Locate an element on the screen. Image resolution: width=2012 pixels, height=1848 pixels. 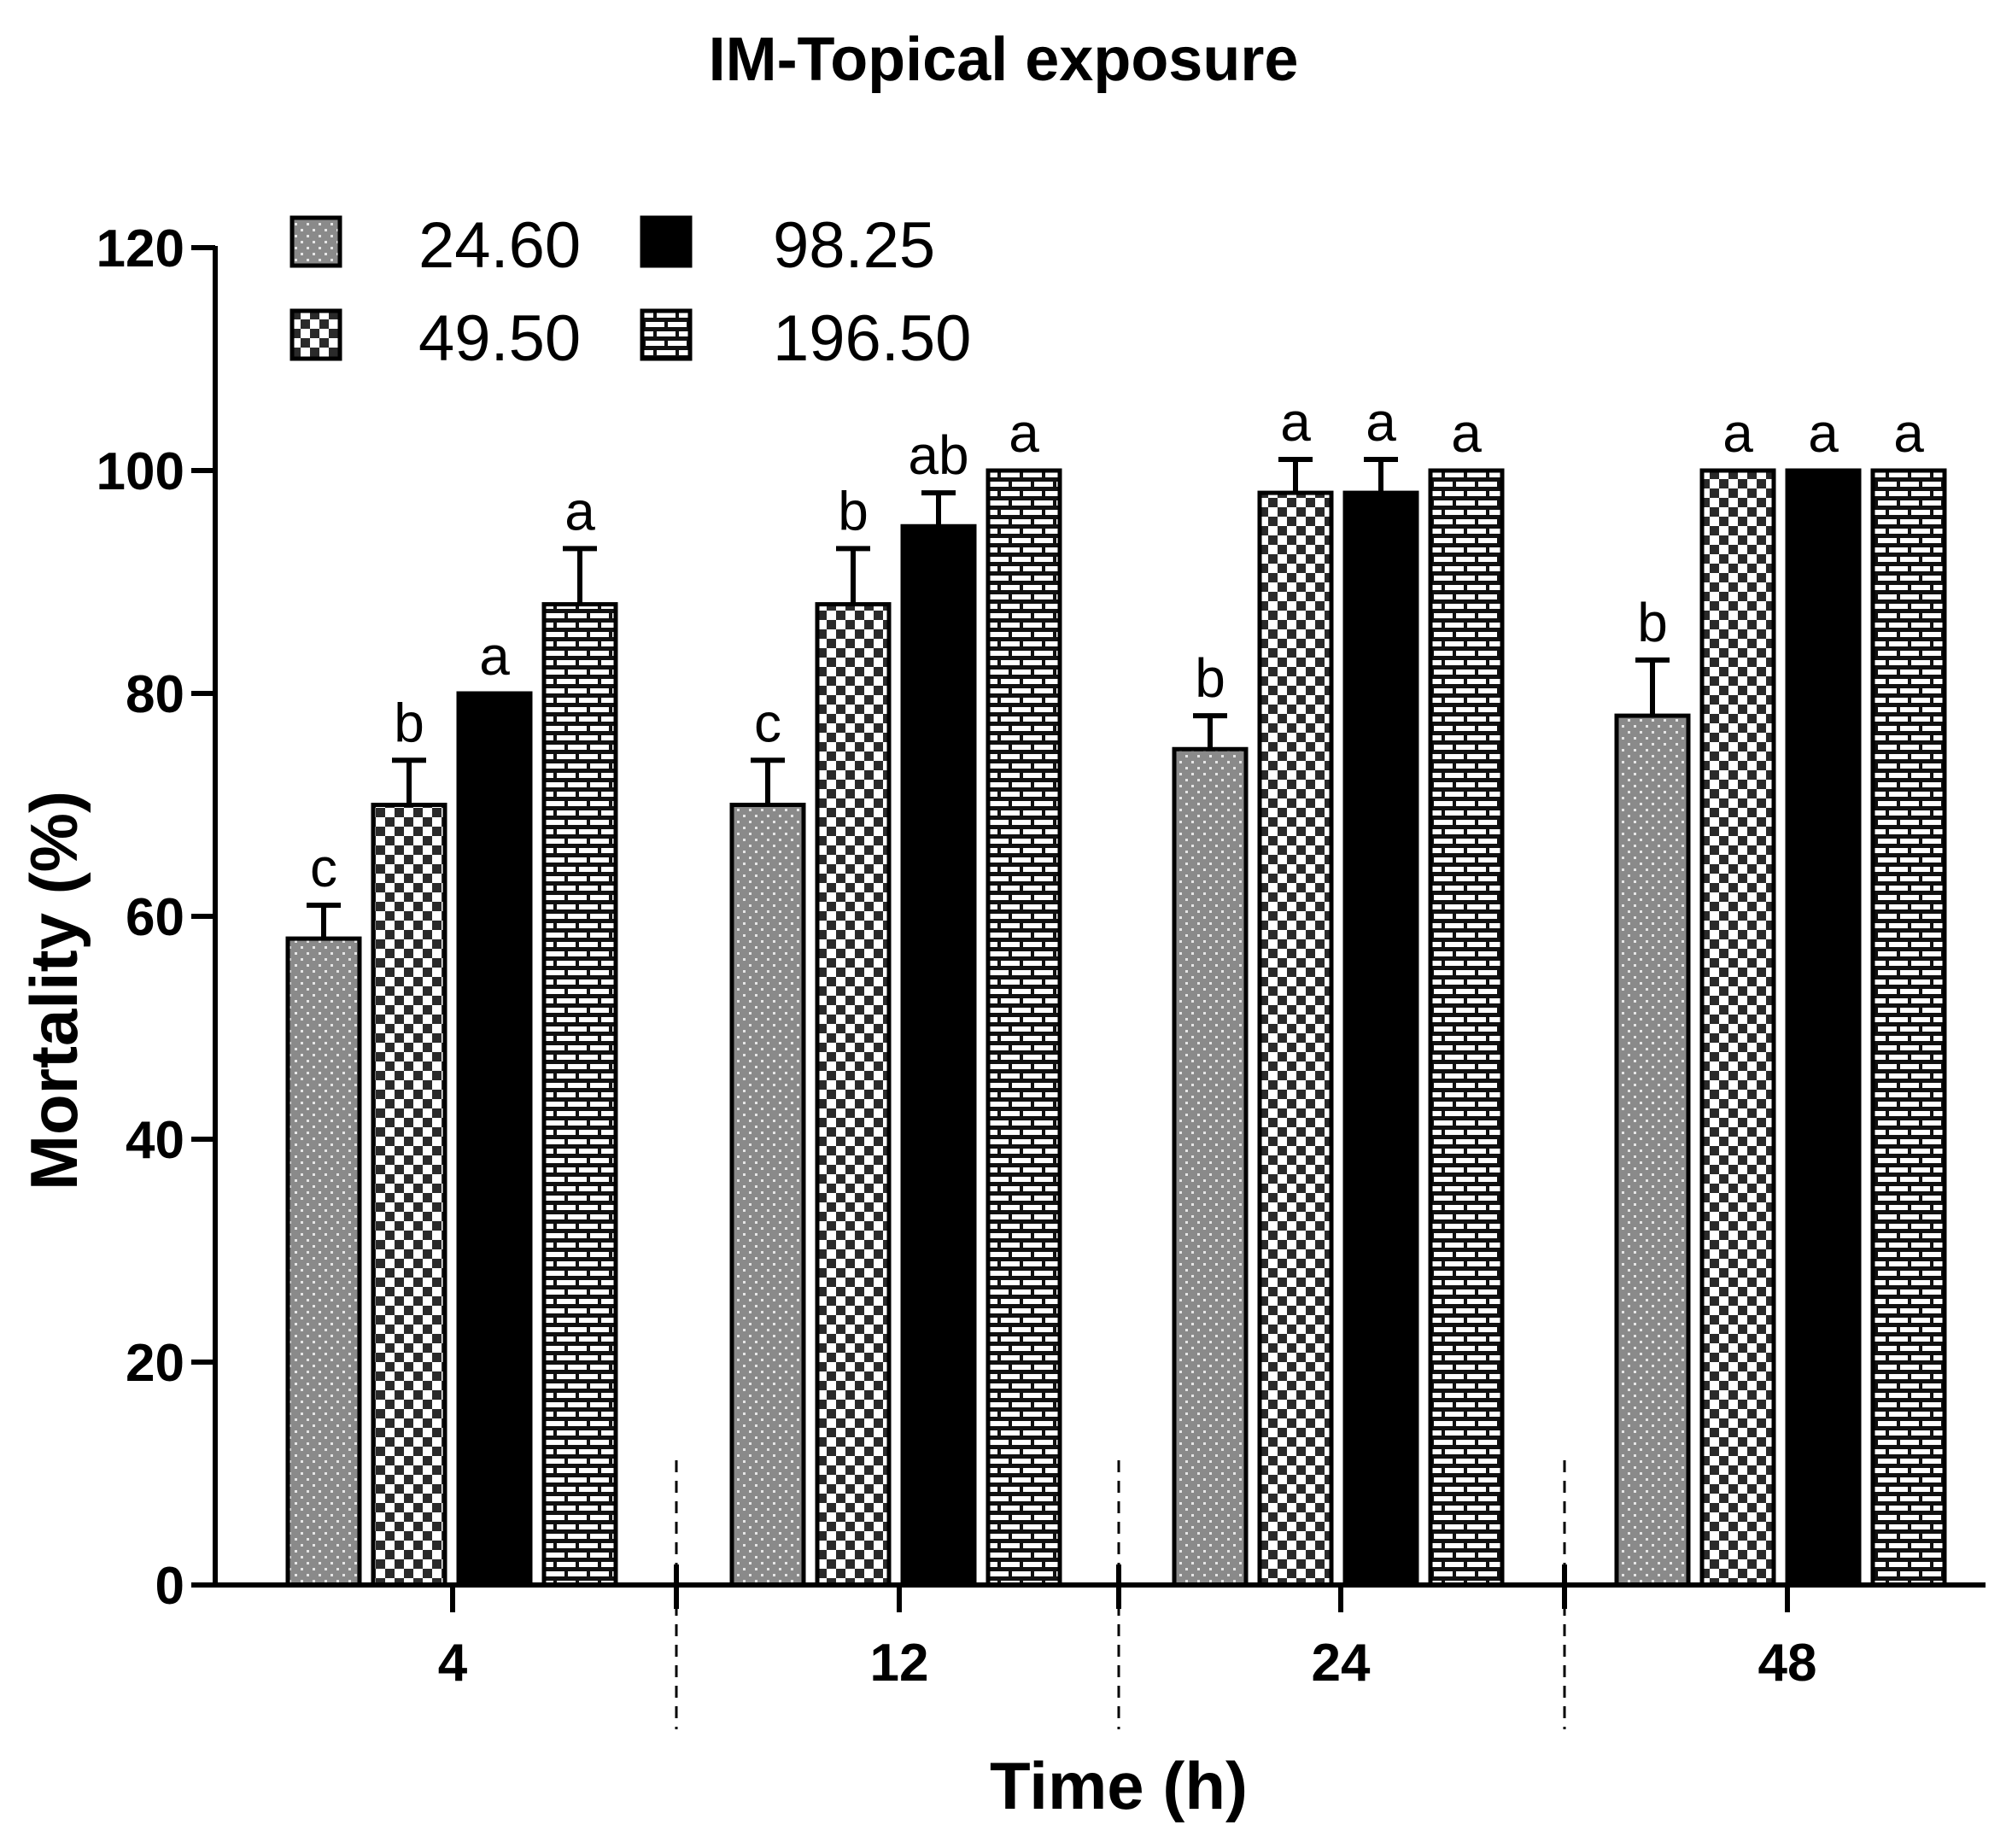
bar-49.50-at-48 is located at coordinates (1737, 1028).